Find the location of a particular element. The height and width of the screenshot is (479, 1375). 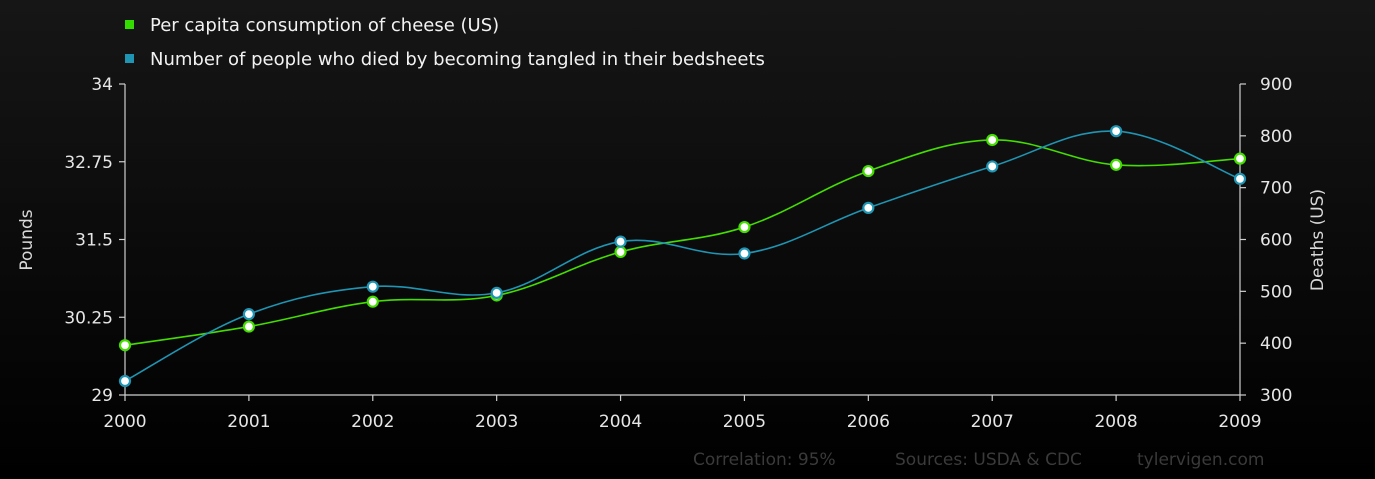

x-tick-label: 2002 is located at coordinates (372, 422).